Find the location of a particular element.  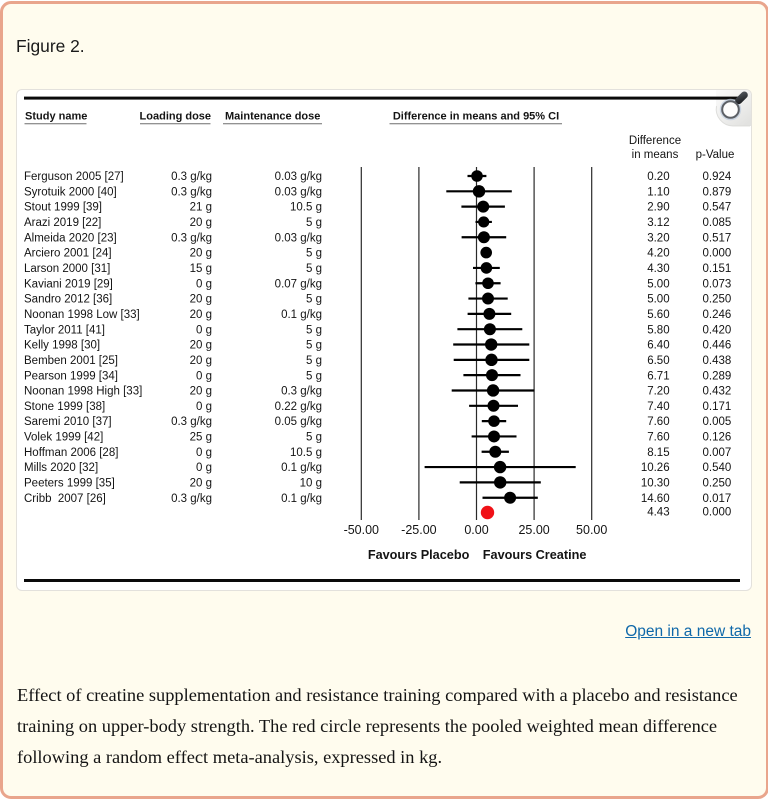

svg-text: Mills 2020 [32] is located at coordinates (61, 468).